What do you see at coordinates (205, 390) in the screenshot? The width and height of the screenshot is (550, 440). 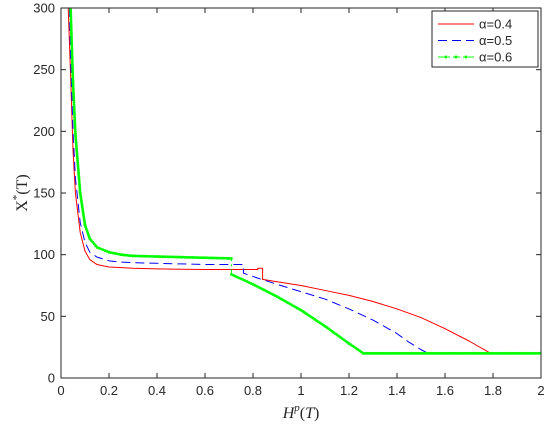 I see `x-tick-label: 0.6` at bounding box center [205, 390].